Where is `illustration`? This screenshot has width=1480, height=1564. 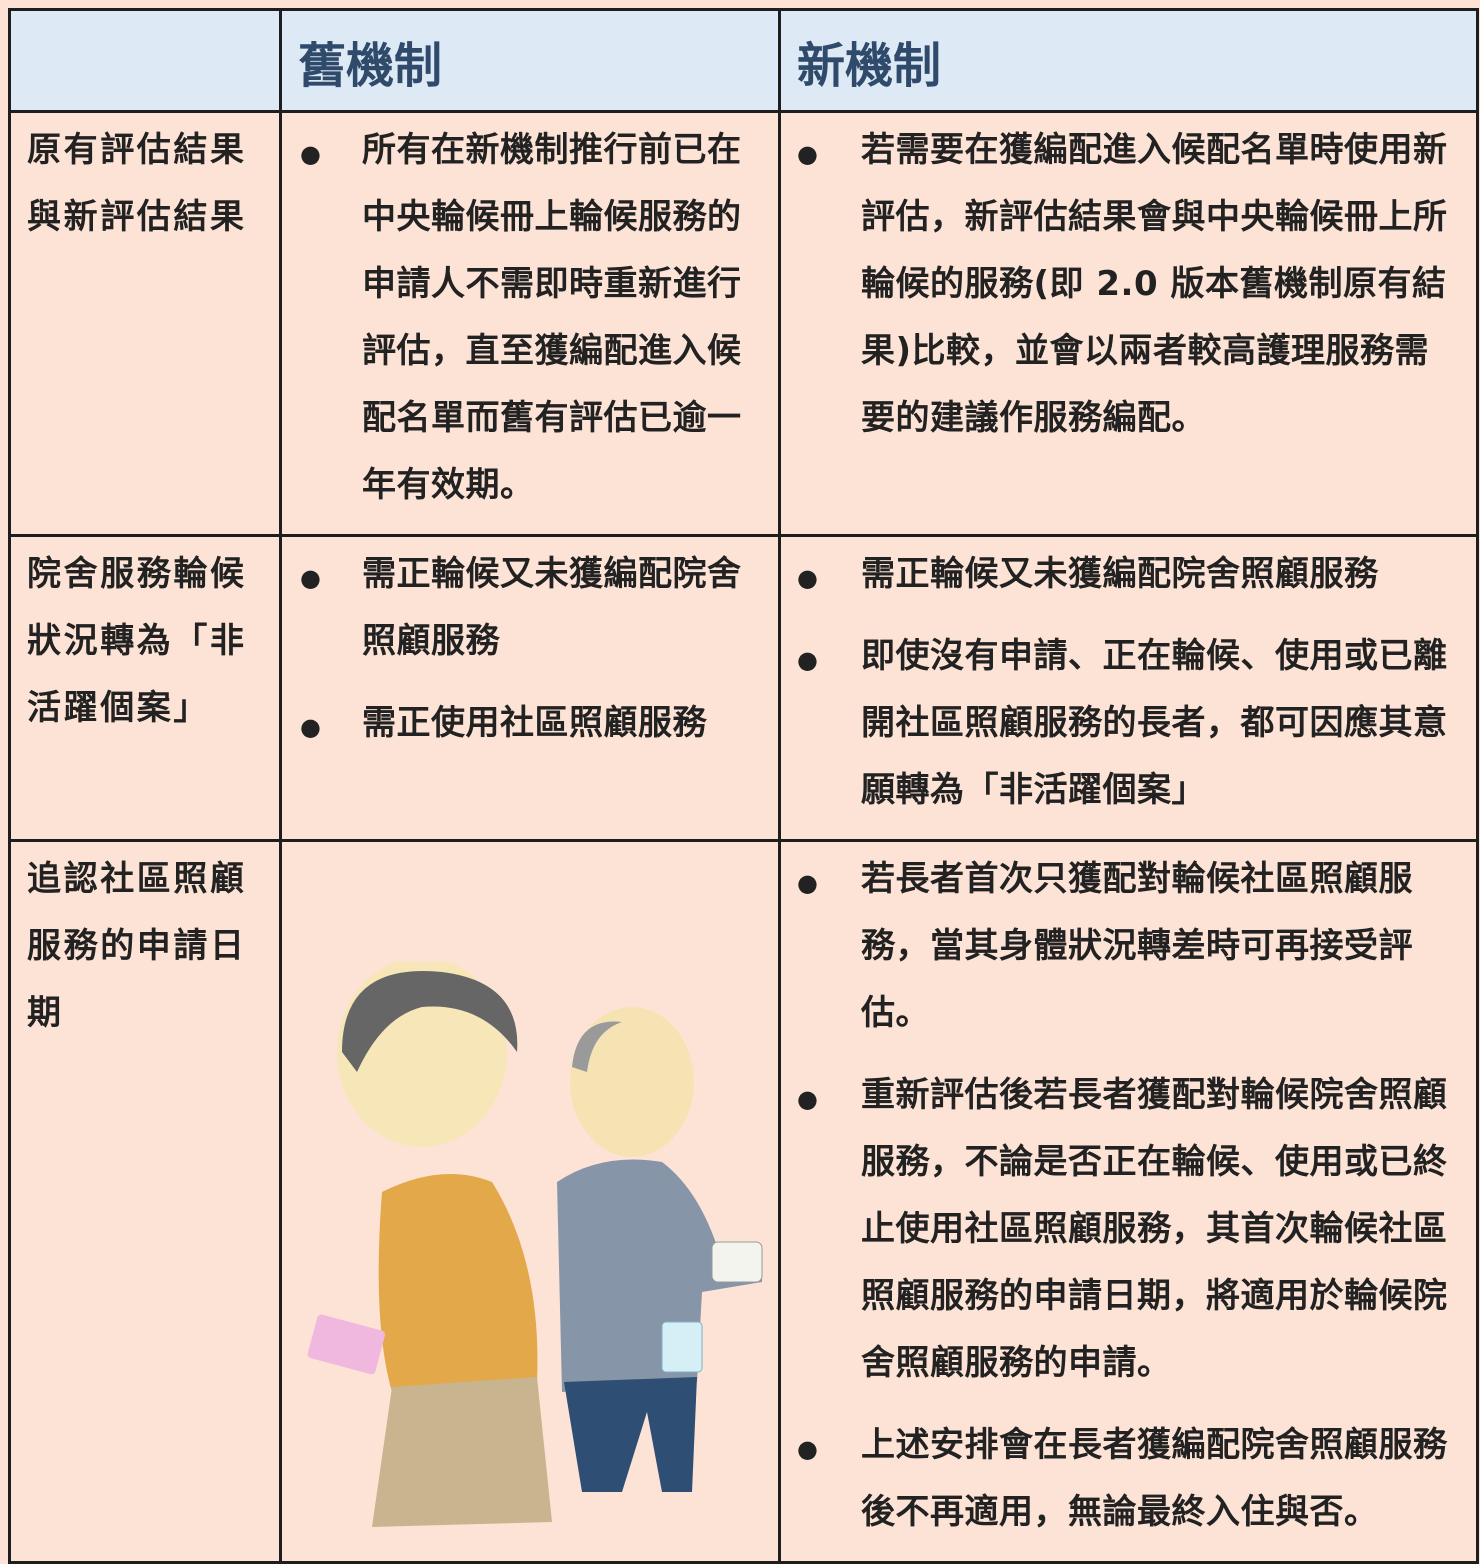 illustration is located at coordinates (535, 1244).